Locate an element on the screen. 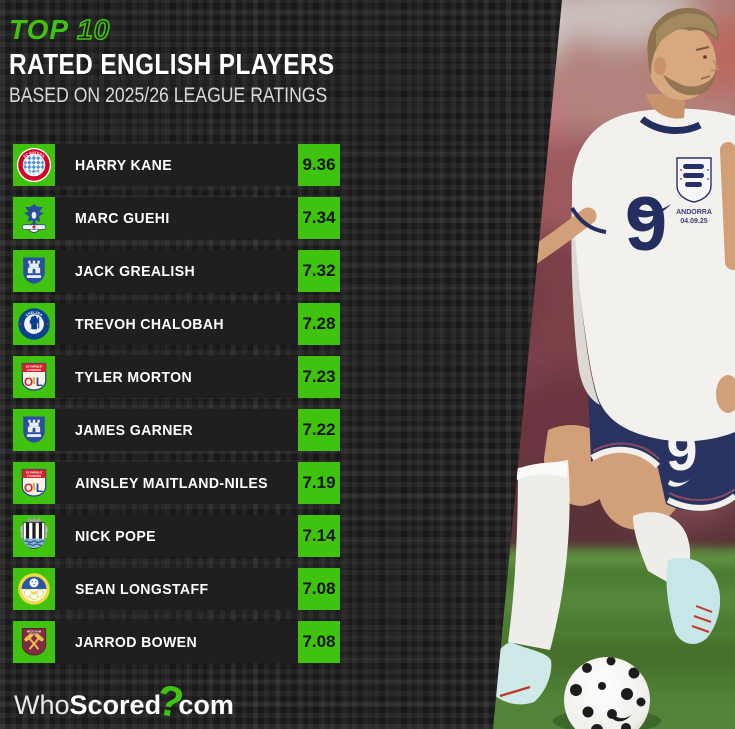 This screenshot has height=729, width=735. whoscored-logo: WhoScored?com is located at coordinates (124, 702).